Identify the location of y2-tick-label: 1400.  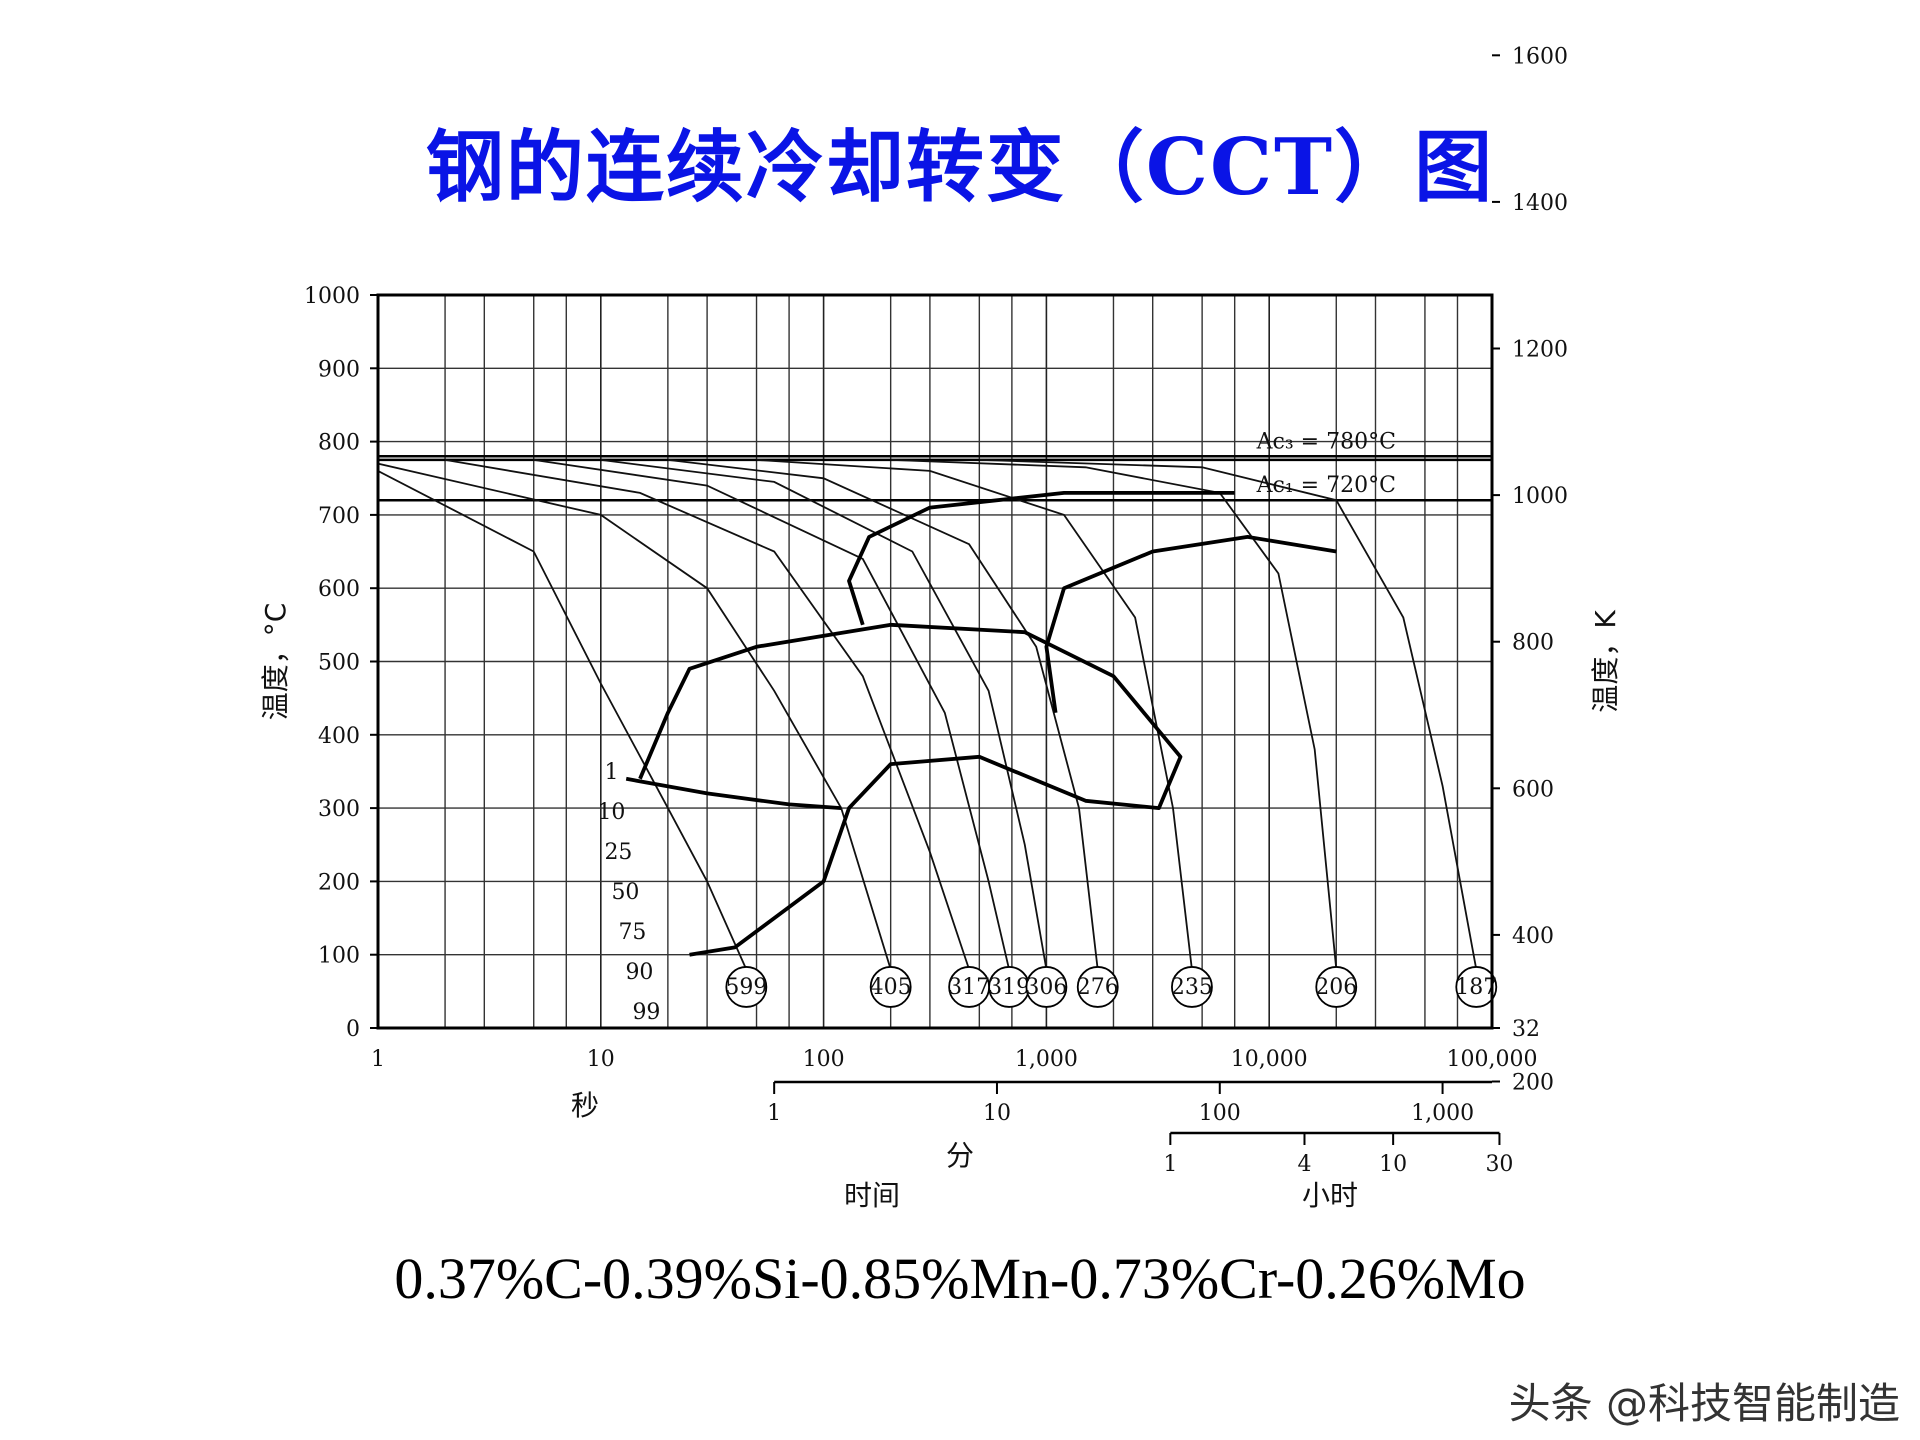
(1540, 203).